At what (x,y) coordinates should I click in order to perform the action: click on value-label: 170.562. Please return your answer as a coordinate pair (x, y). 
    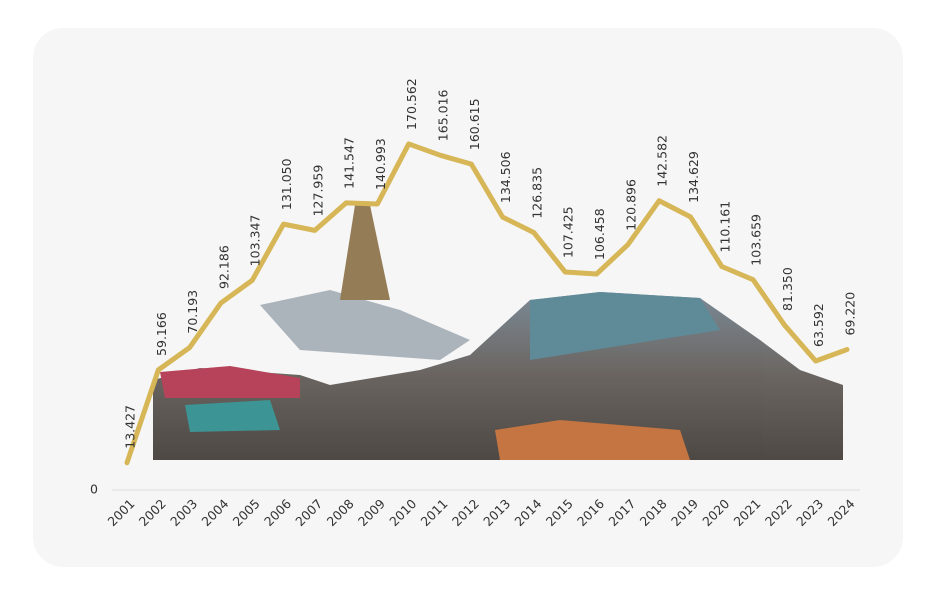
    Looking at the image, I should click on (411, 104).